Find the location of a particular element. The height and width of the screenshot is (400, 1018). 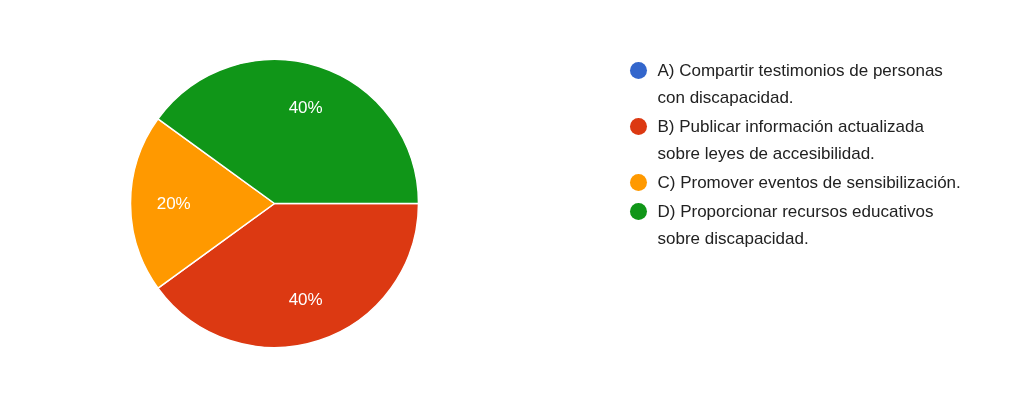

data-label: 20% is located at coordinates (173, 203).